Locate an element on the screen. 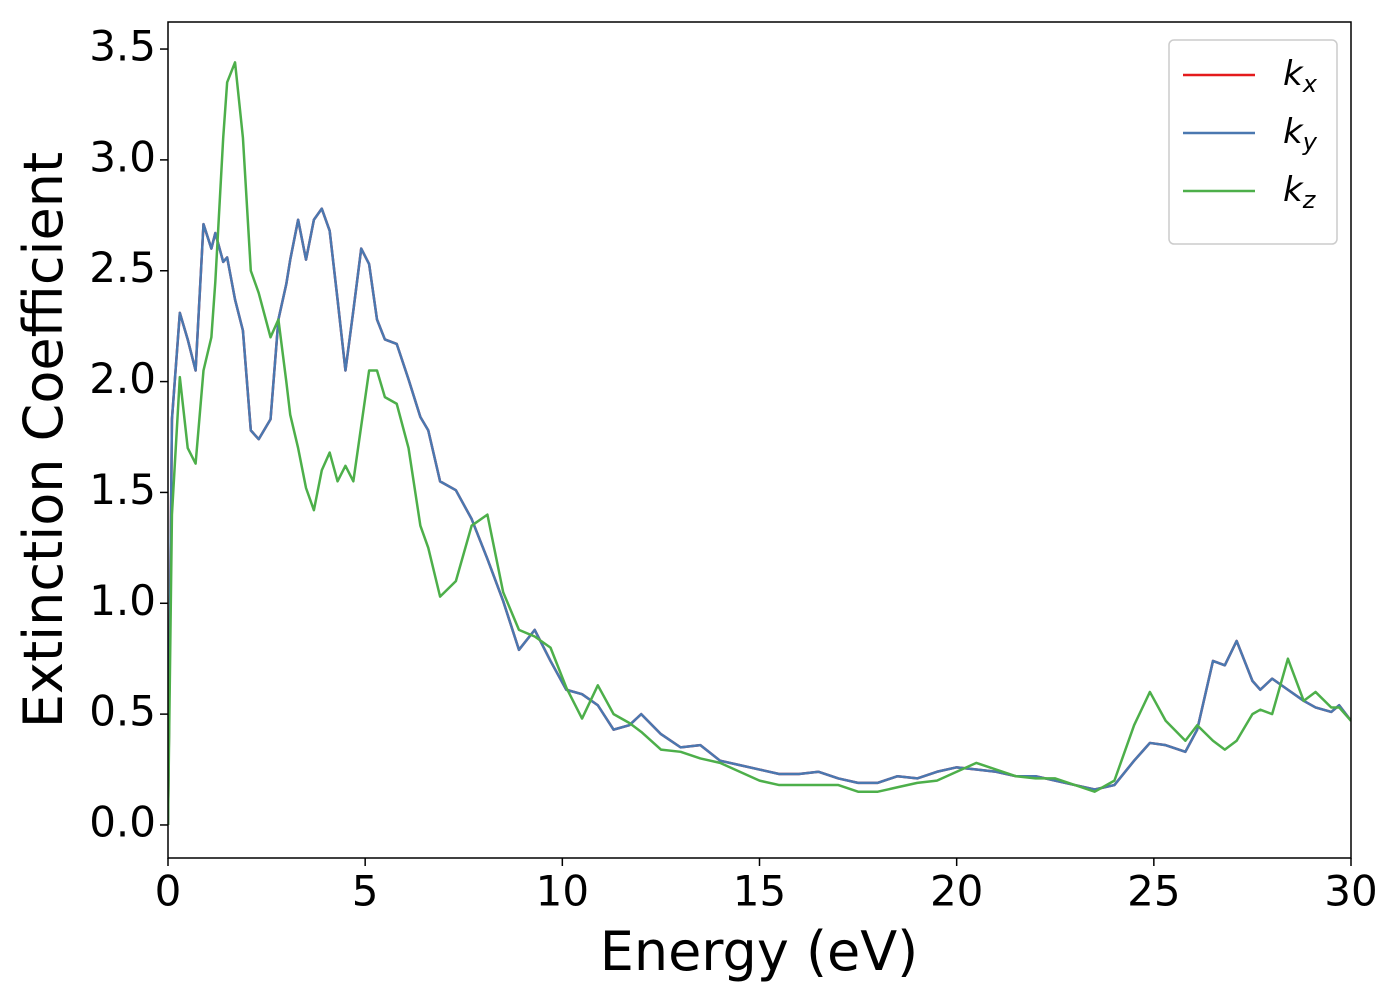 The width and height of the screenshot is (1400, 1000). legend-label-sub: y is located at coordinates (1310, 142).